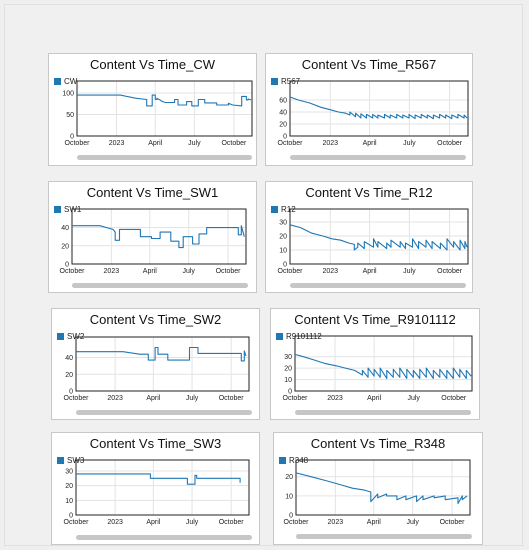 This screenshot has height=550, width=529. What do you see at coordinates (299, 460) in the screenshot?
I see `legend-label: R348` at bounding box center [299, 460].